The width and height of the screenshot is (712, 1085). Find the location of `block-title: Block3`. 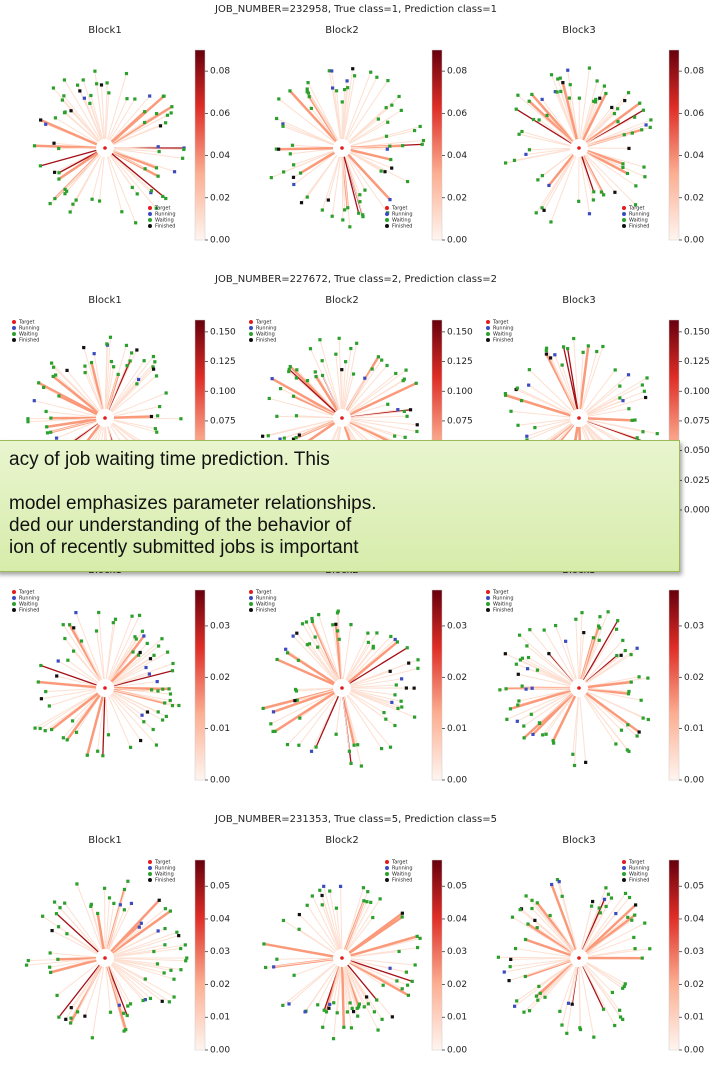

block-title: Block3 is located at coordinates (578, 840).